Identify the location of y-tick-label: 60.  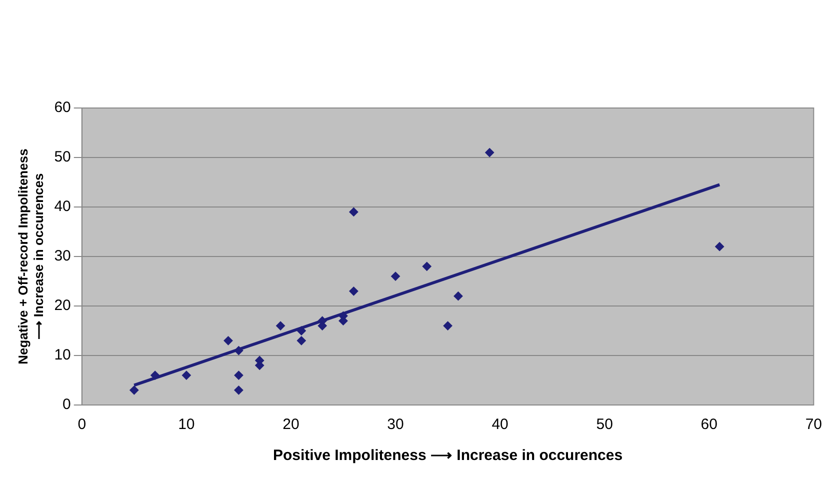
(62, 107).